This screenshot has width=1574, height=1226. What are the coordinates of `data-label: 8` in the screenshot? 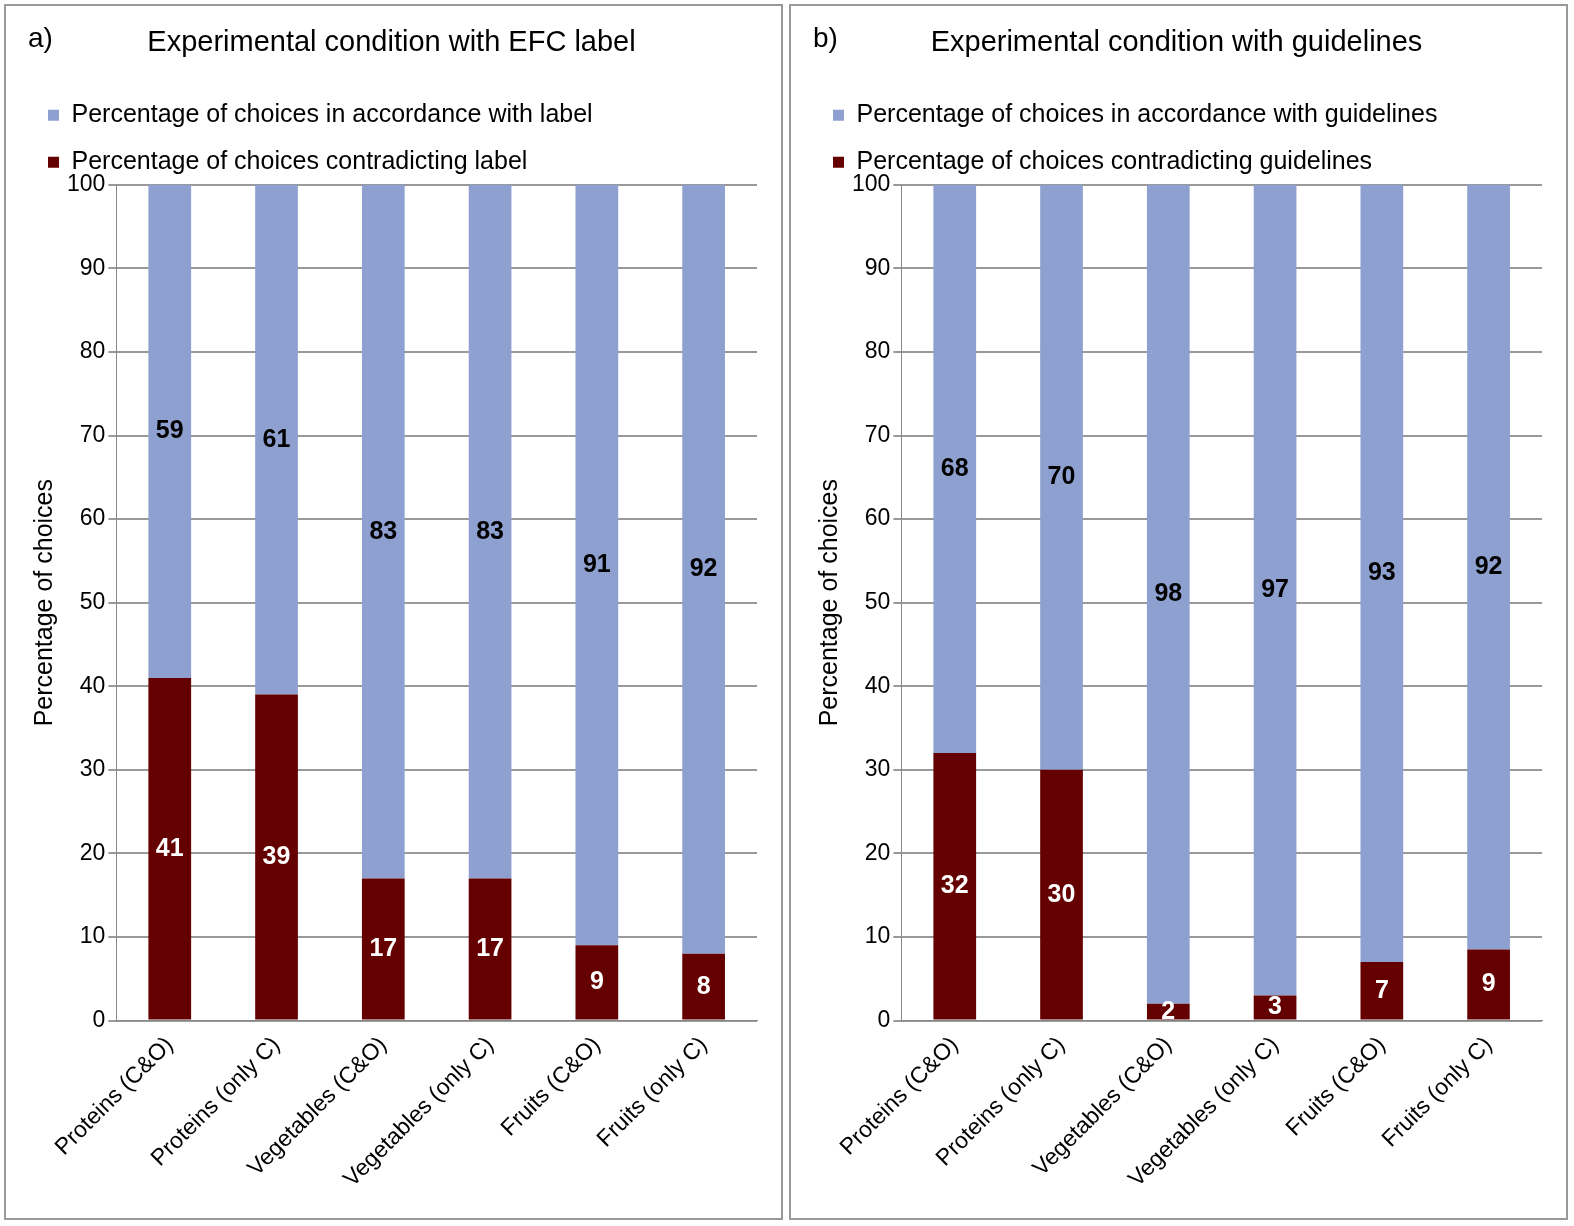 It's located at (703, 984).